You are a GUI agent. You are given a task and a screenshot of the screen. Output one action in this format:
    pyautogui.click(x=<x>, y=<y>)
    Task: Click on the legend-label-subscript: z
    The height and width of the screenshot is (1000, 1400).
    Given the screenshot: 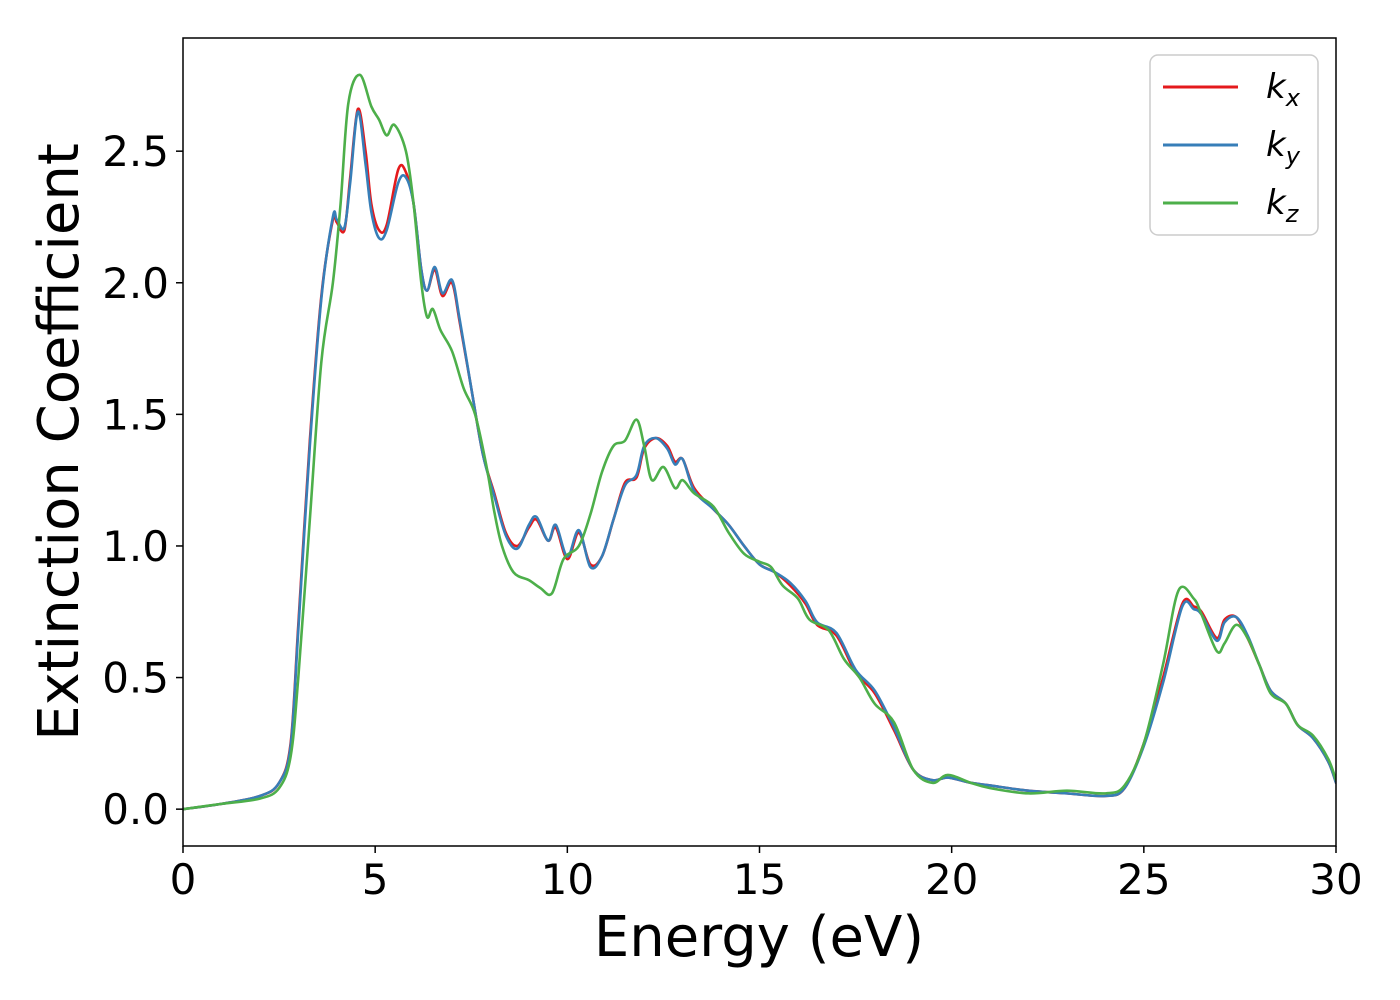 What is the action you would take?
    pyautogui.click(x=1292, y=214)
    